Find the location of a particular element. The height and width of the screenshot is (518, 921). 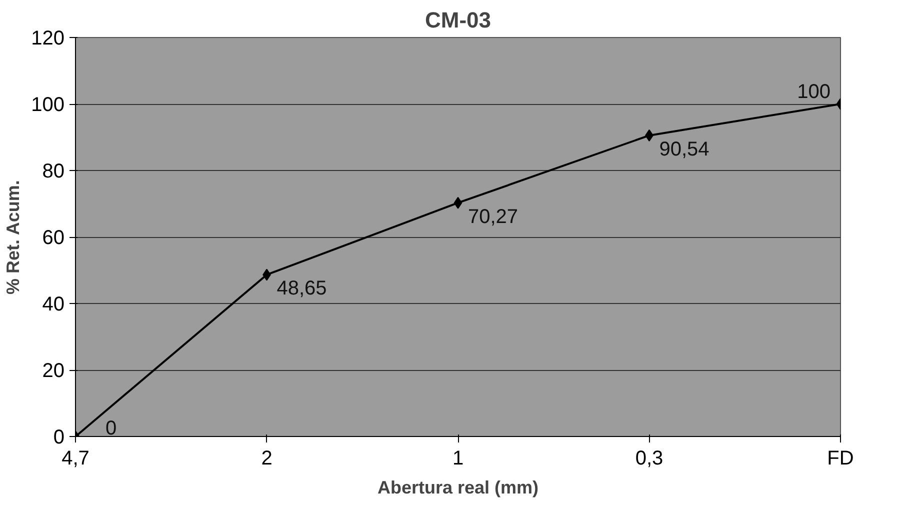

point is located at coordinates (458, 202).